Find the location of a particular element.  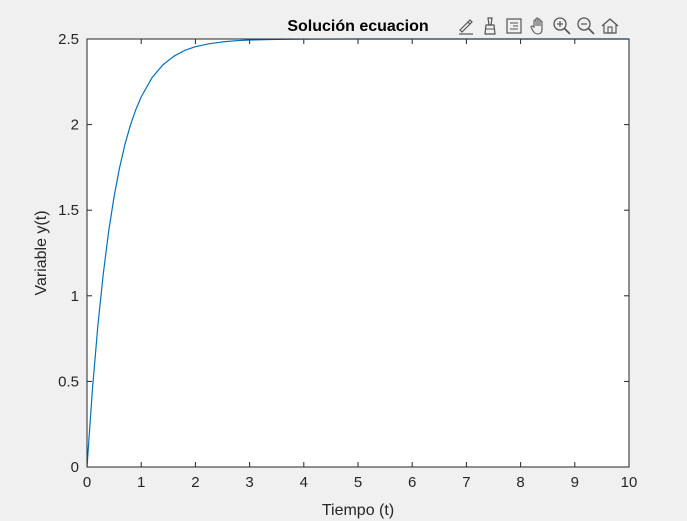

zoom-in-icon is located at coordinates (562, 26).